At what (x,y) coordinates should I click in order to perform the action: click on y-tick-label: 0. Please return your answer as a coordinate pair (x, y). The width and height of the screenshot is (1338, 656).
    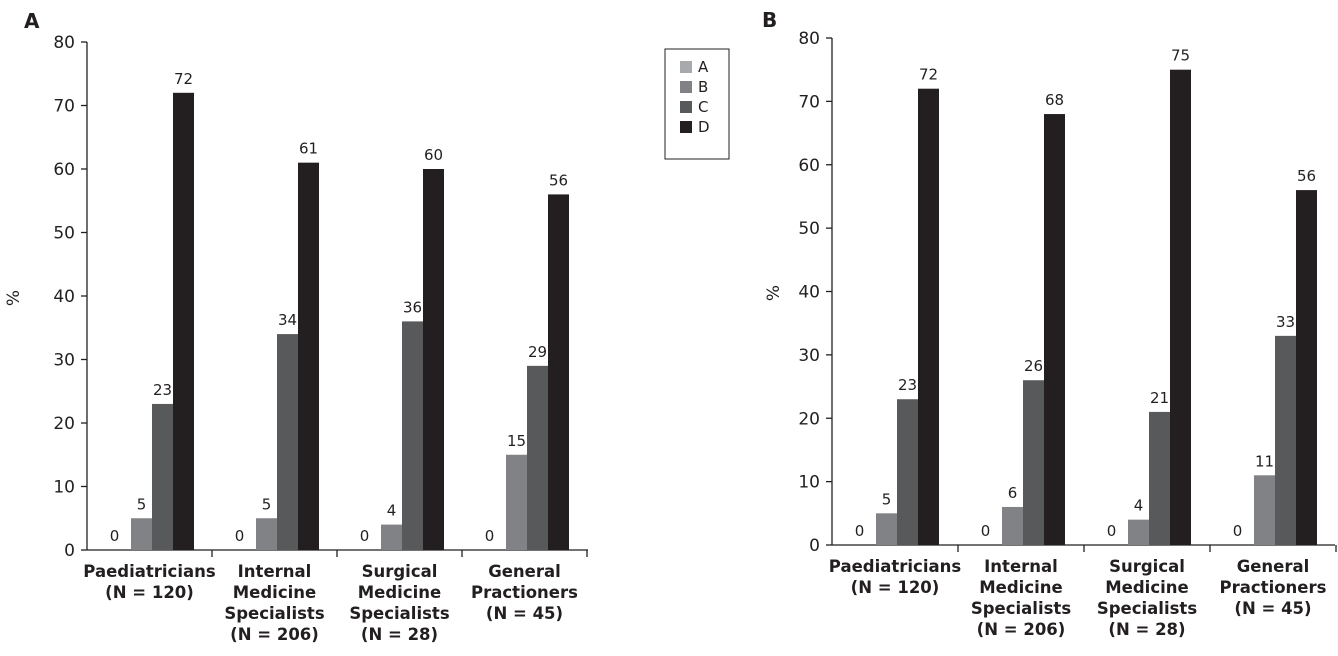
    Looking at the image, I should click on (814, 546).